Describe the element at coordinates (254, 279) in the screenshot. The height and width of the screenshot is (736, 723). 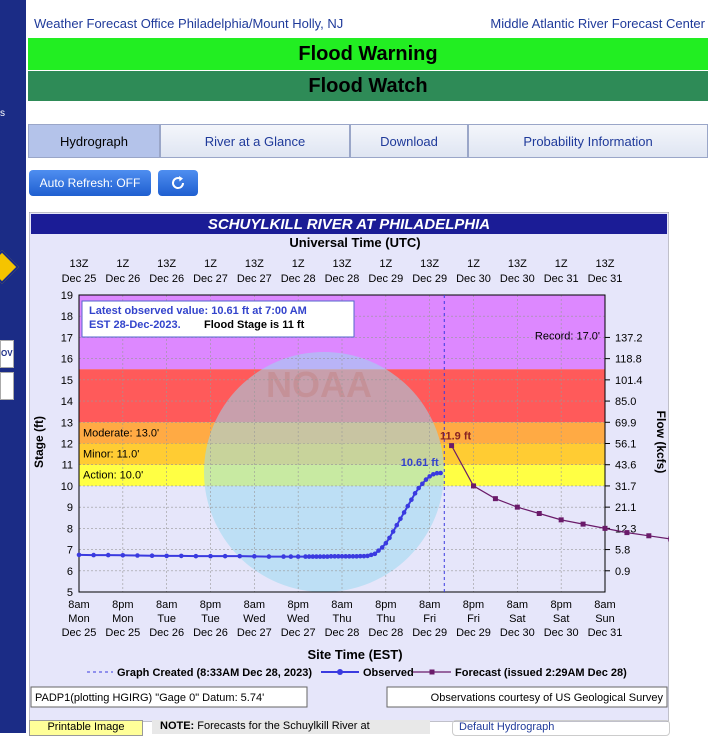
I see `top-tick-label: Dec 27` at that location.